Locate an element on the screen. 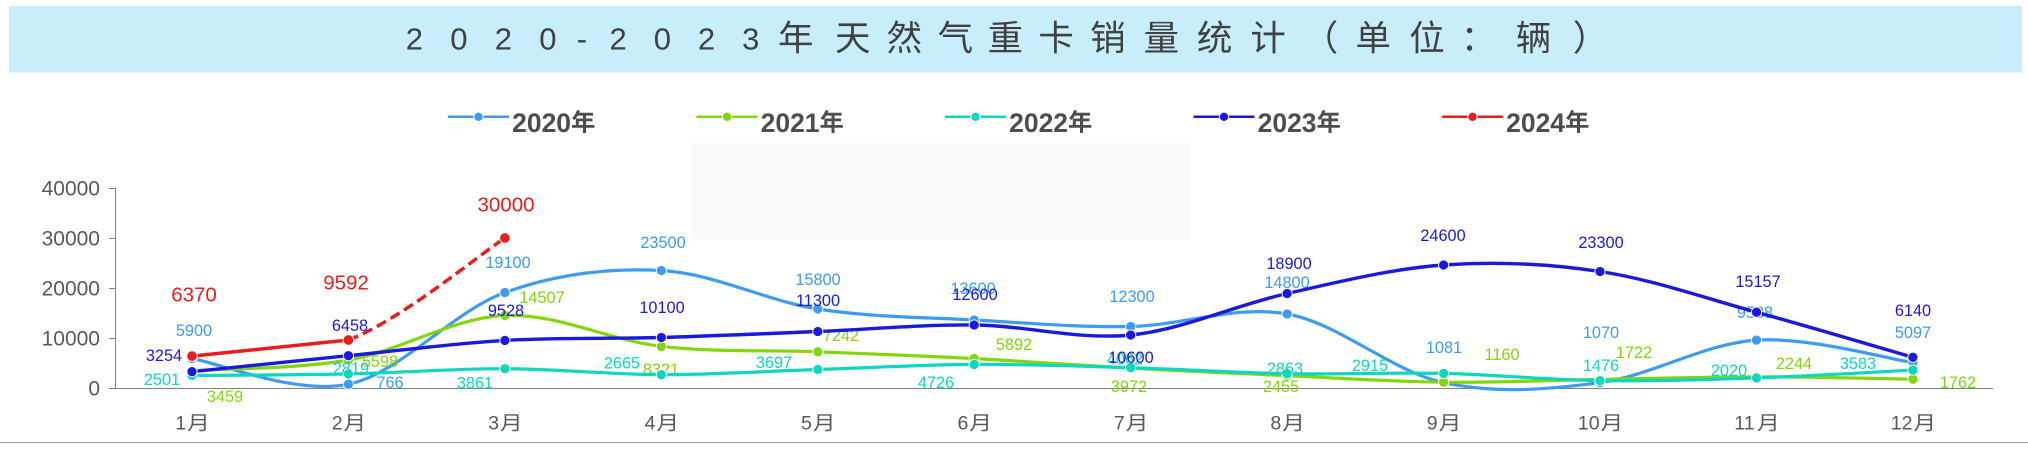 The width and height of the screenshot is (2028, 449). svg-text: 5 is located at coordinates (806, 424).